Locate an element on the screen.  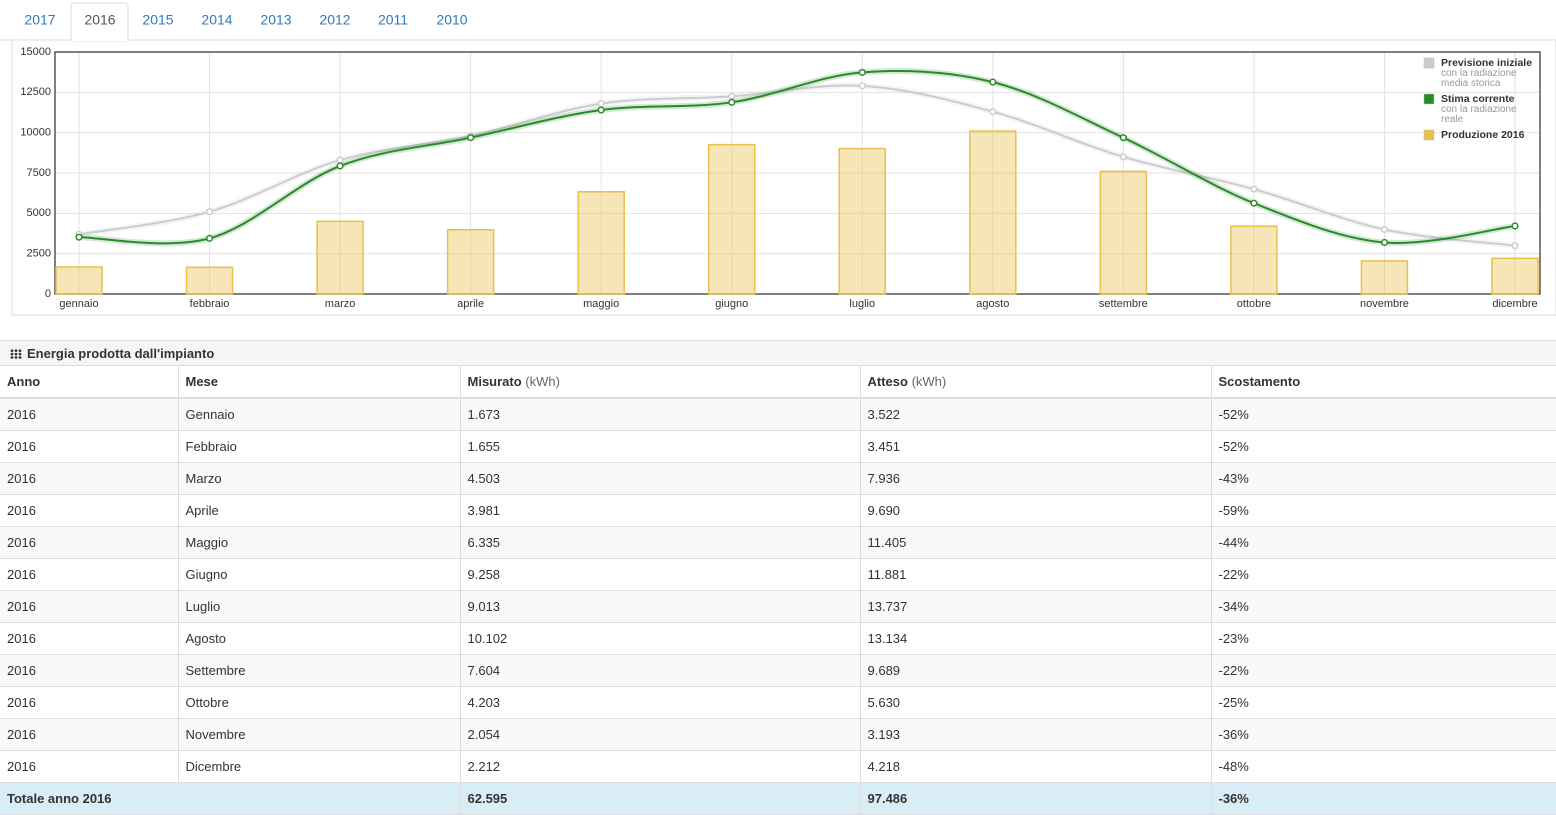
x-tick-label: dicembre is located at coordinates (1514, 304).